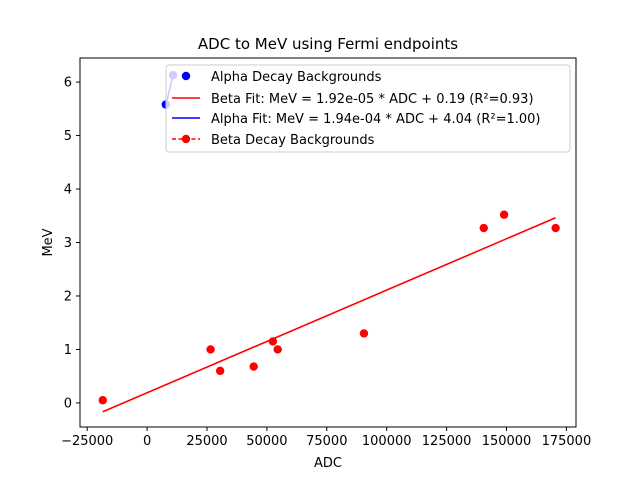 The height and width of the screenshot is (480, 640). What do you see at coordinates (68, 83) in the screenshot?
I see `y-tick-label: 6` at bounding box center [68, 83].